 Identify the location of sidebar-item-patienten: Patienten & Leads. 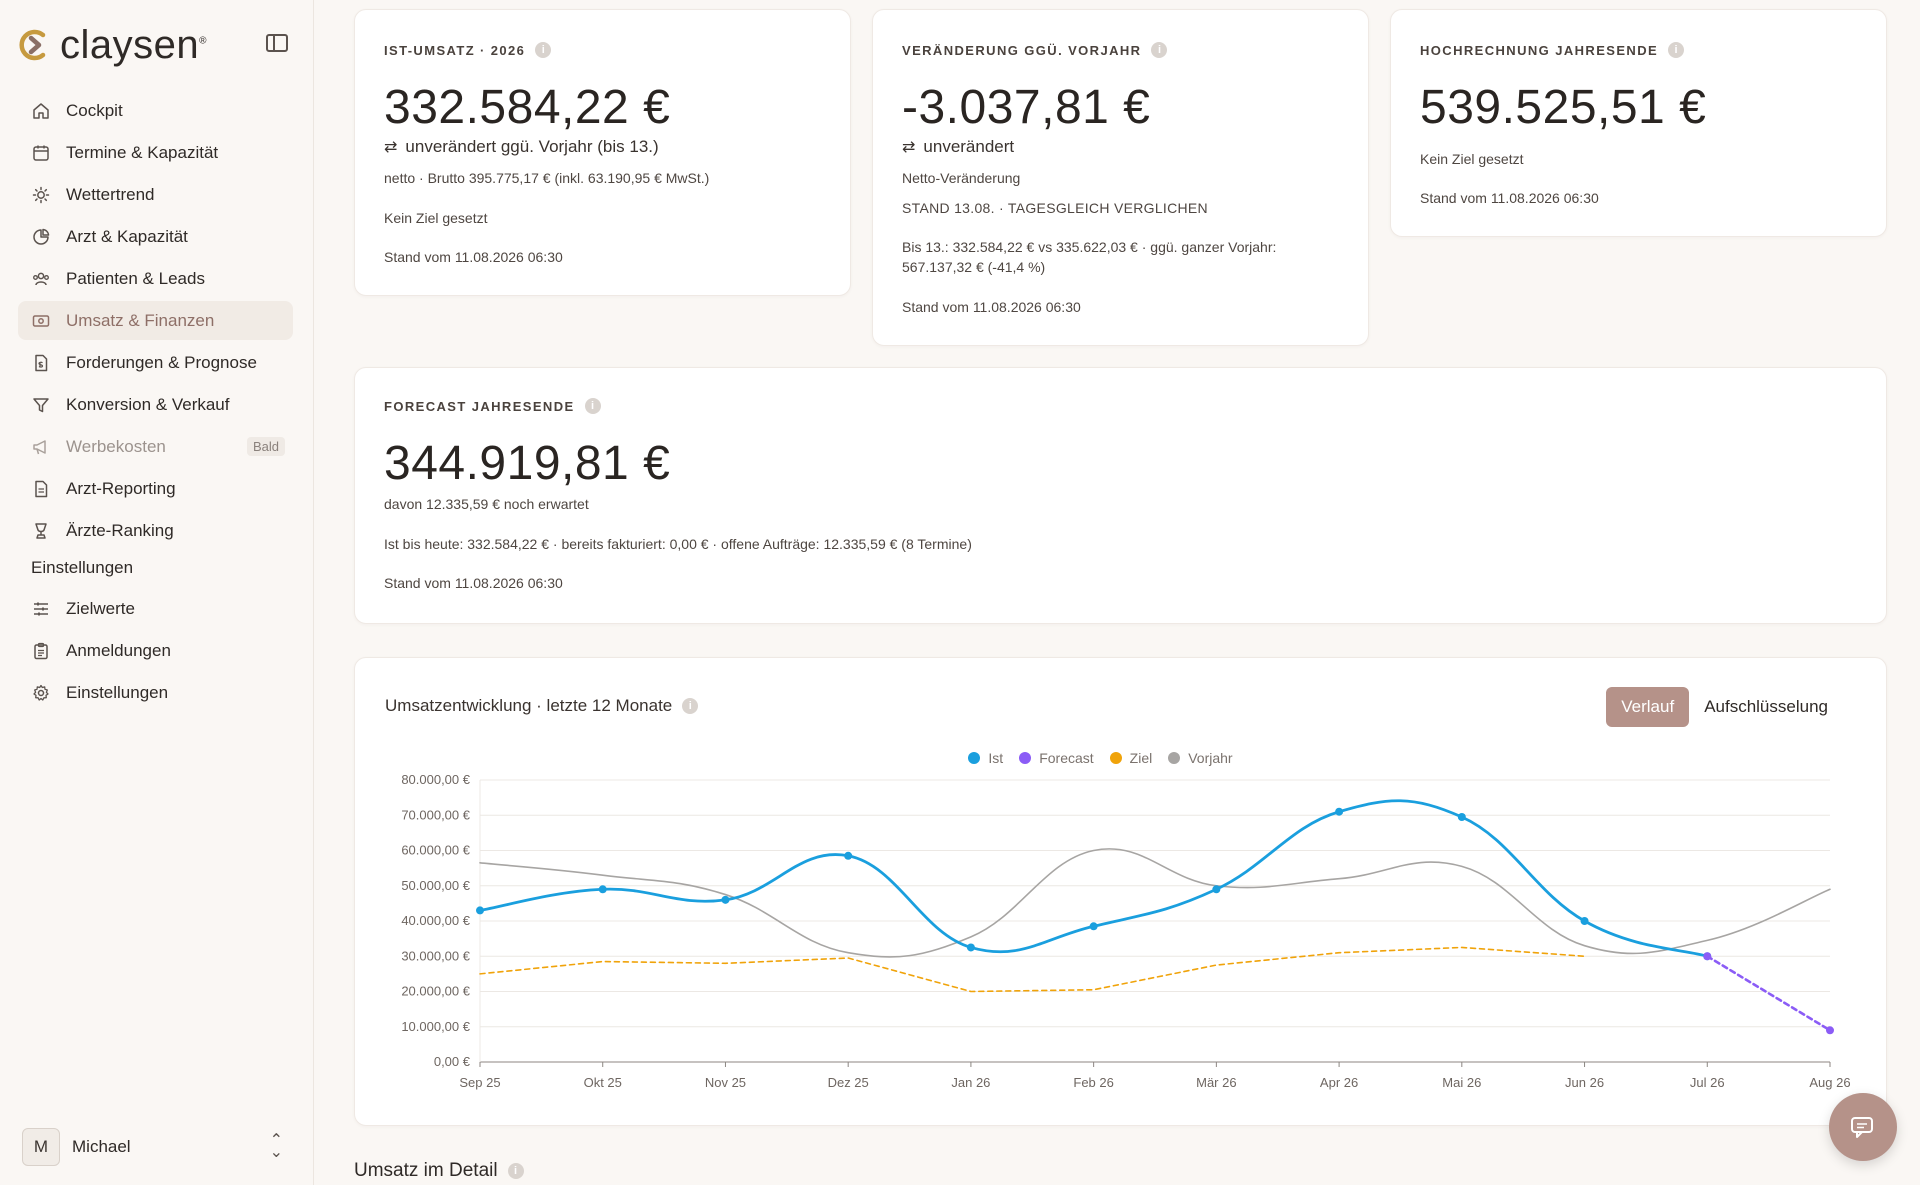
(155, 278).